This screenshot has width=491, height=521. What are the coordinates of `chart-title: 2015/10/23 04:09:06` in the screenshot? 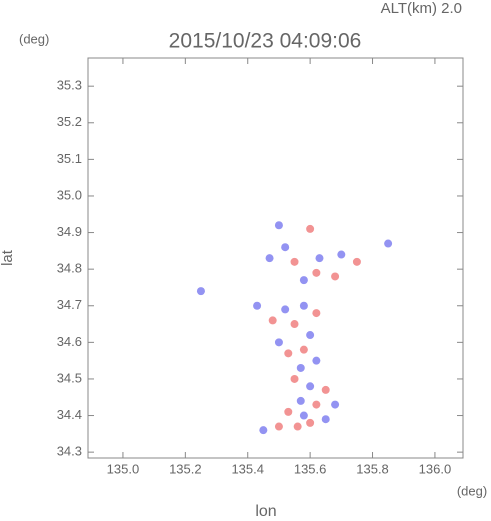 It's located at (265, 41).